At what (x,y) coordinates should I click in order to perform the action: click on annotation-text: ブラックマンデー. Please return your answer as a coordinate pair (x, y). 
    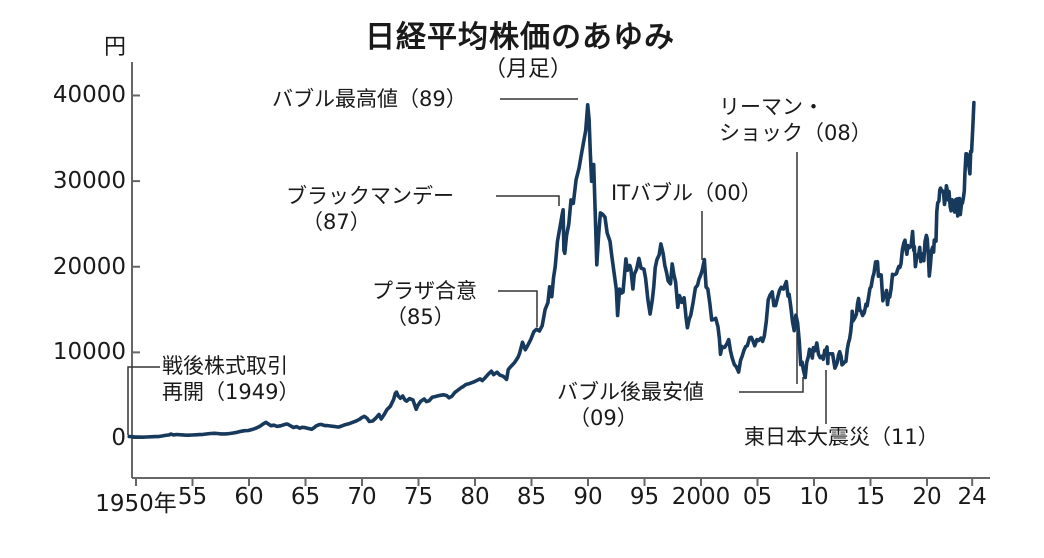
    Looking at the image, I should click on (370, 196).